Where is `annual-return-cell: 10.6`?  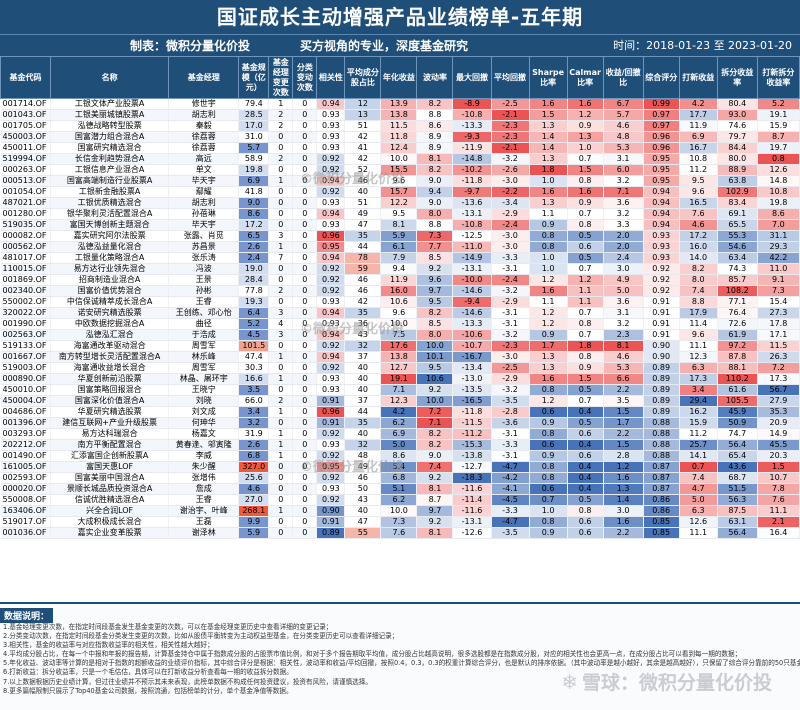 annual-return-cell: 10.6 is located at coordinates (399, 302).